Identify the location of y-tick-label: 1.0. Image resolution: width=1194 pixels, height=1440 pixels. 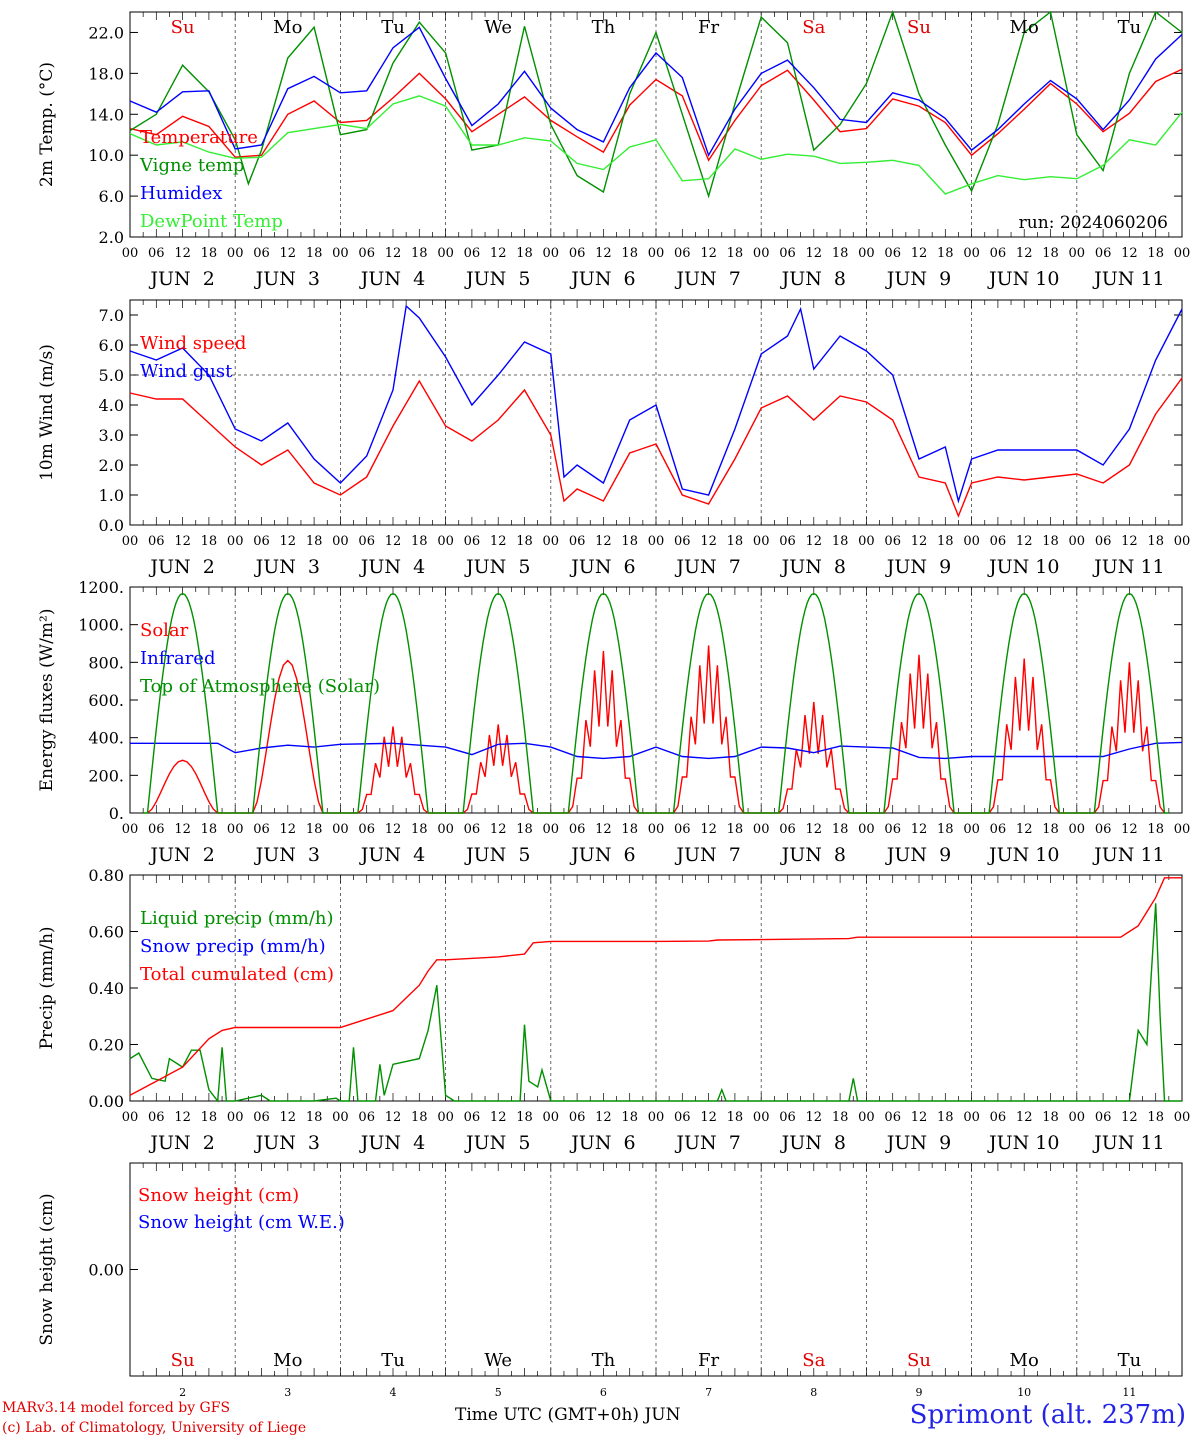
(111, 495).